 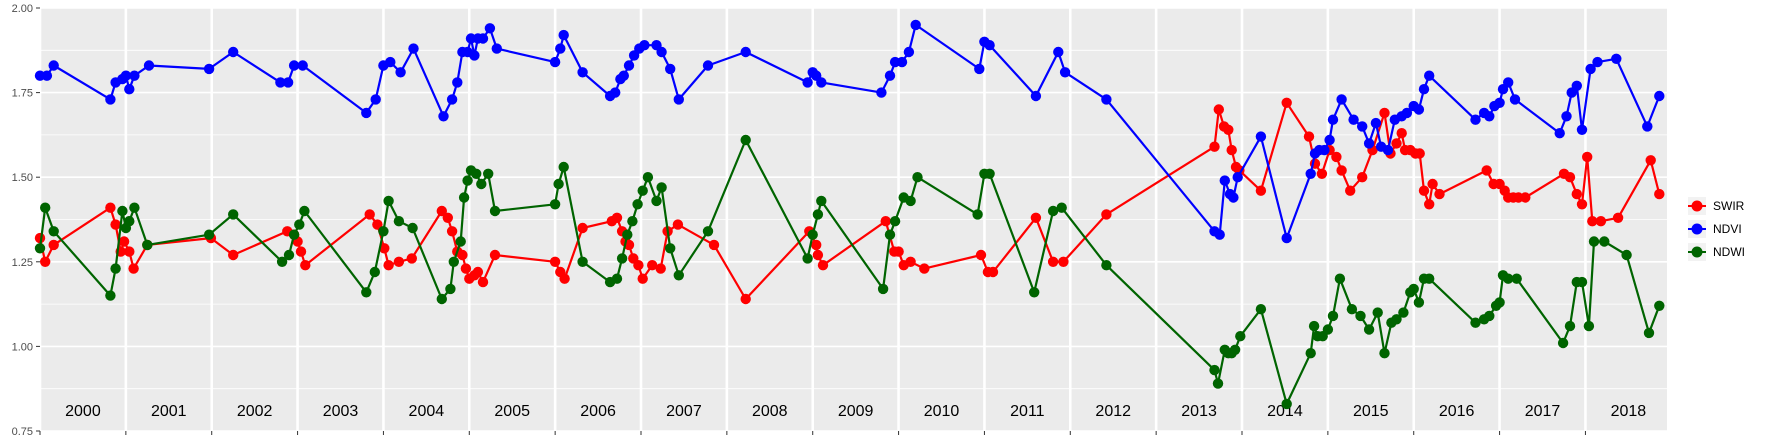 I want to click on year-label: 2001, so click(x=169, y=411).